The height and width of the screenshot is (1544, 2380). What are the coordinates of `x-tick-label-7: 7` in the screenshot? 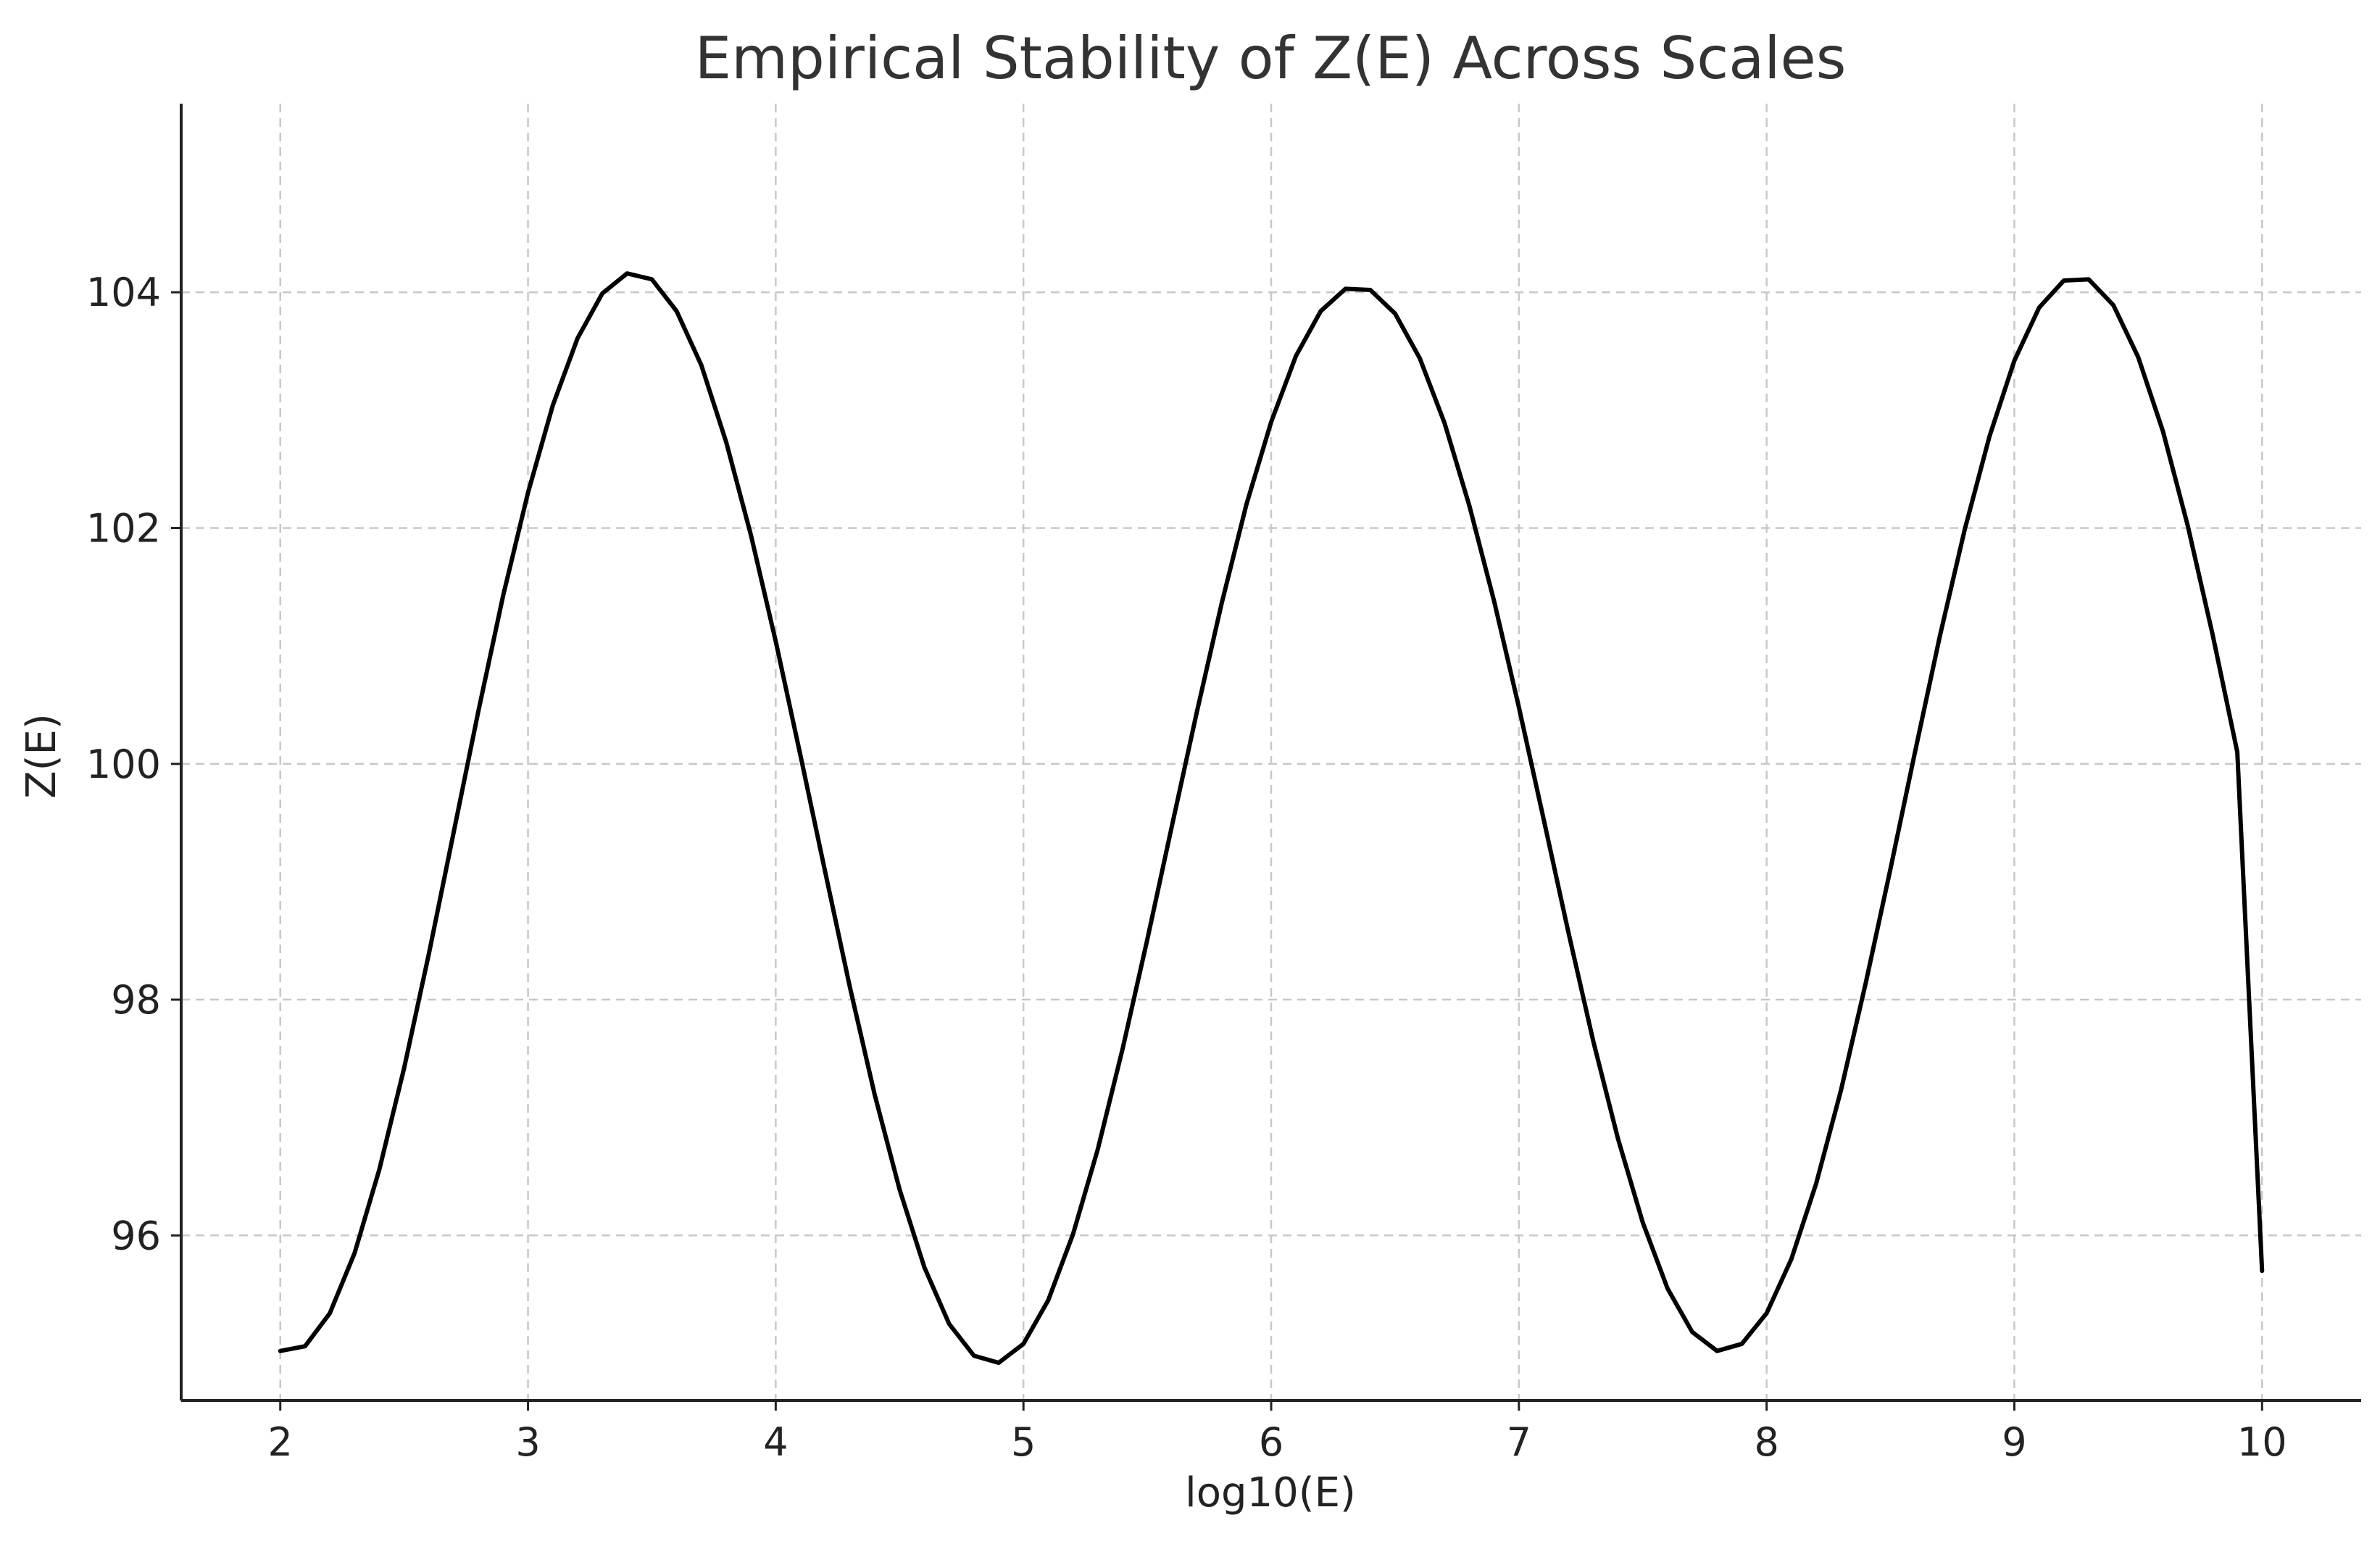 It's located at (1519, 1442).